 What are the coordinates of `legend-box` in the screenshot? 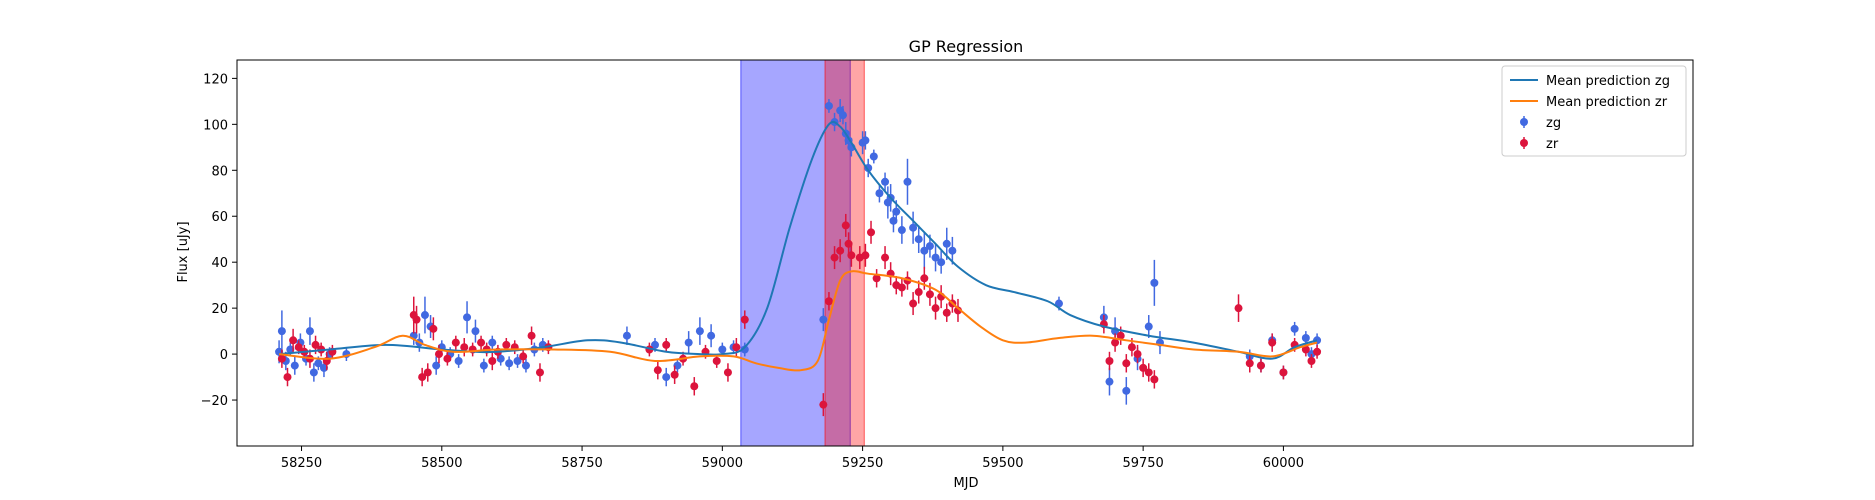 It's located at (1594, 111).